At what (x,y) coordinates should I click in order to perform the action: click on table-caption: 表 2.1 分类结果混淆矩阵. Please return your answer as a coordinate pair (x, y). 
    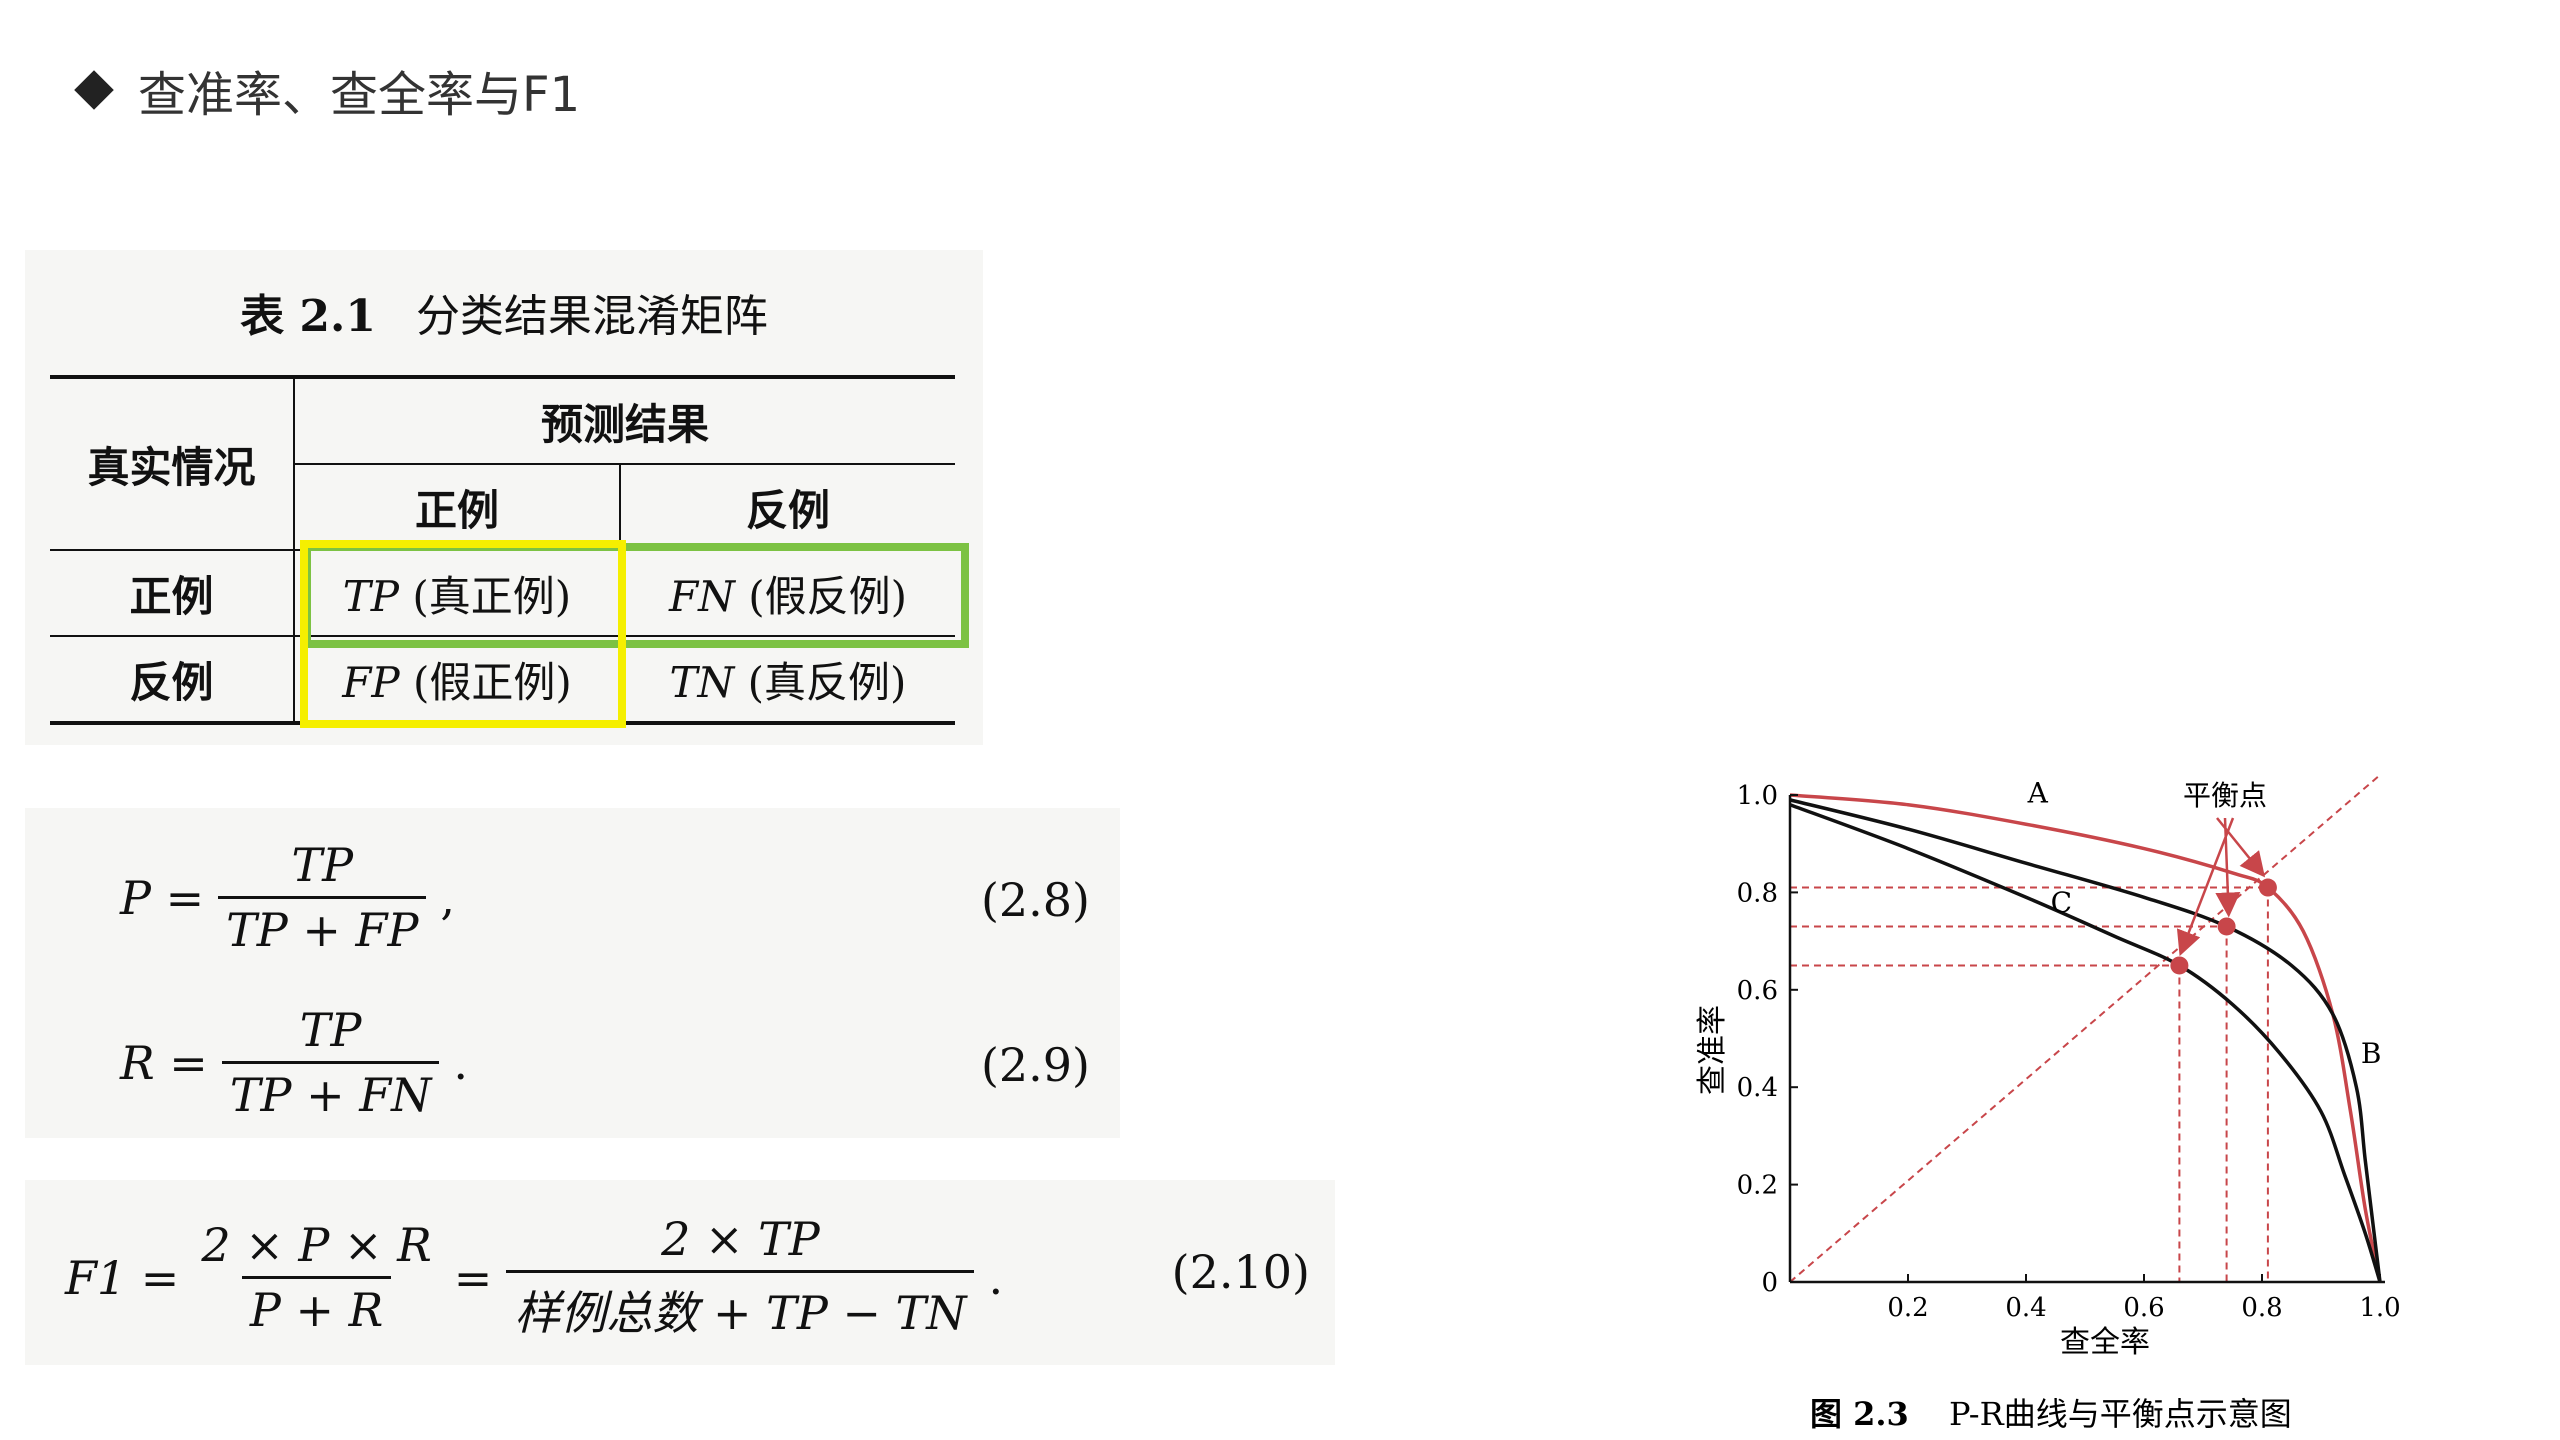
    Looking at the image, I should click on (504, 312).